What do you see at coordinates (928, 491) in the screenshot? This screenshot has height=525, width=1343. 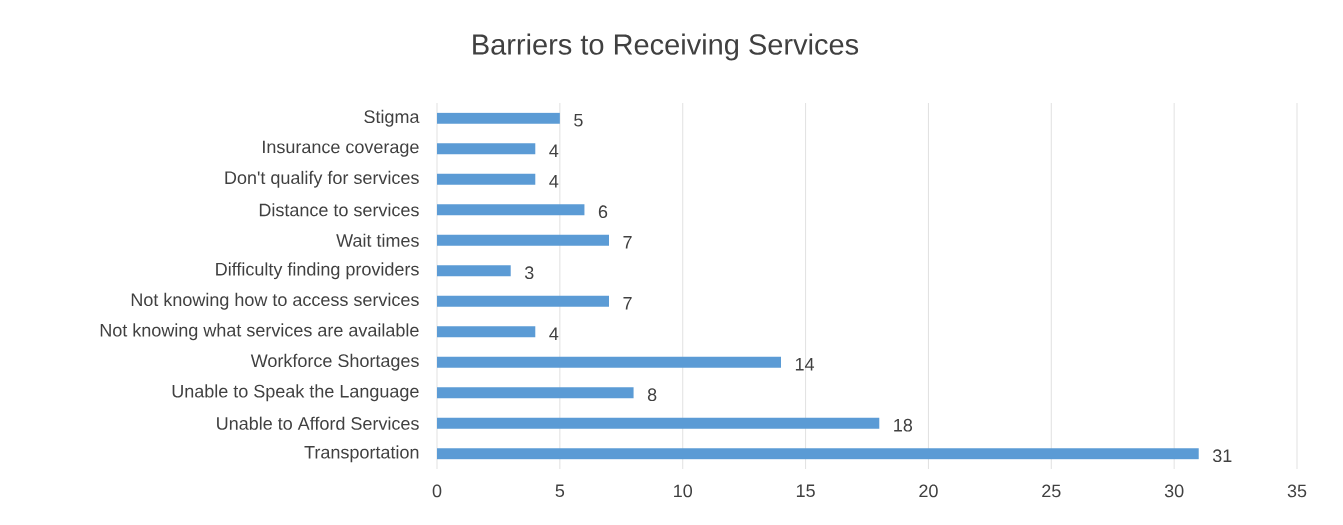 I see `x-tick-label: 20` at bounding box center [928, 491].